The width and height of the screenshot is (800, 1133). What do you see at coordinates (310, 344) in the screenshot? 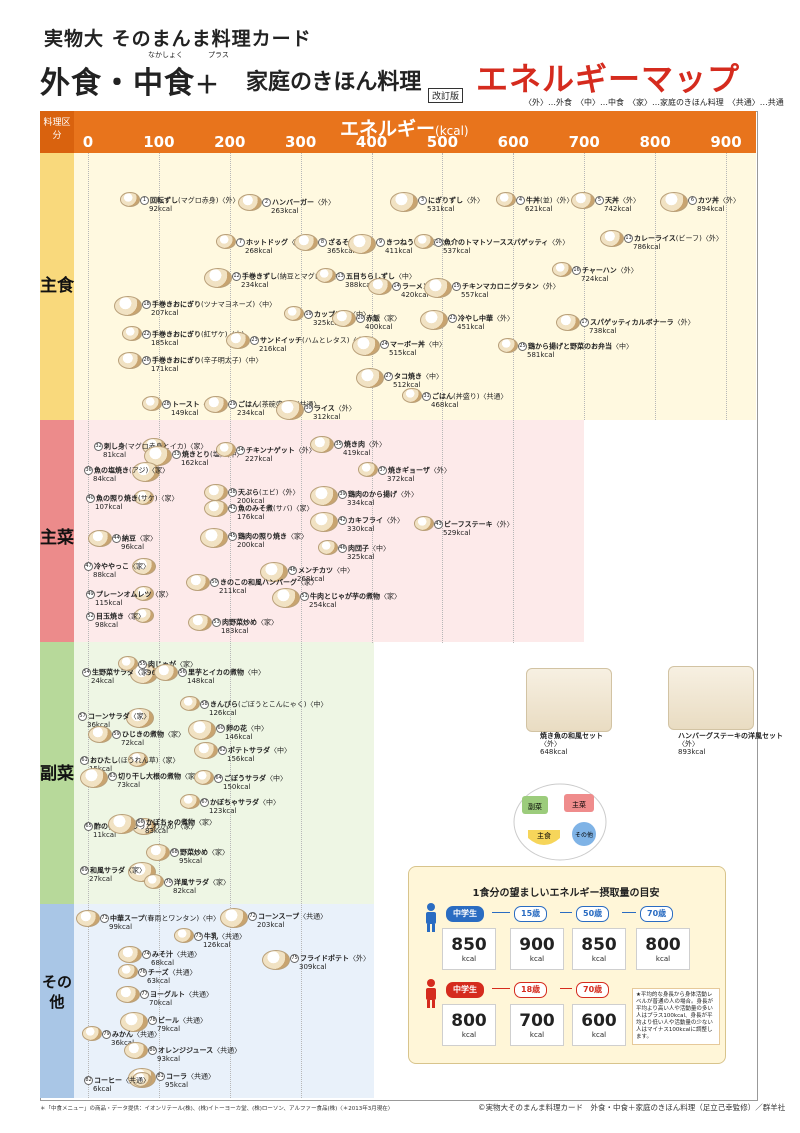
I see `food-item: 23 サンドイッチ(ハムとレタス)〈中〉 216kcal` at bounding box center [310, 344].